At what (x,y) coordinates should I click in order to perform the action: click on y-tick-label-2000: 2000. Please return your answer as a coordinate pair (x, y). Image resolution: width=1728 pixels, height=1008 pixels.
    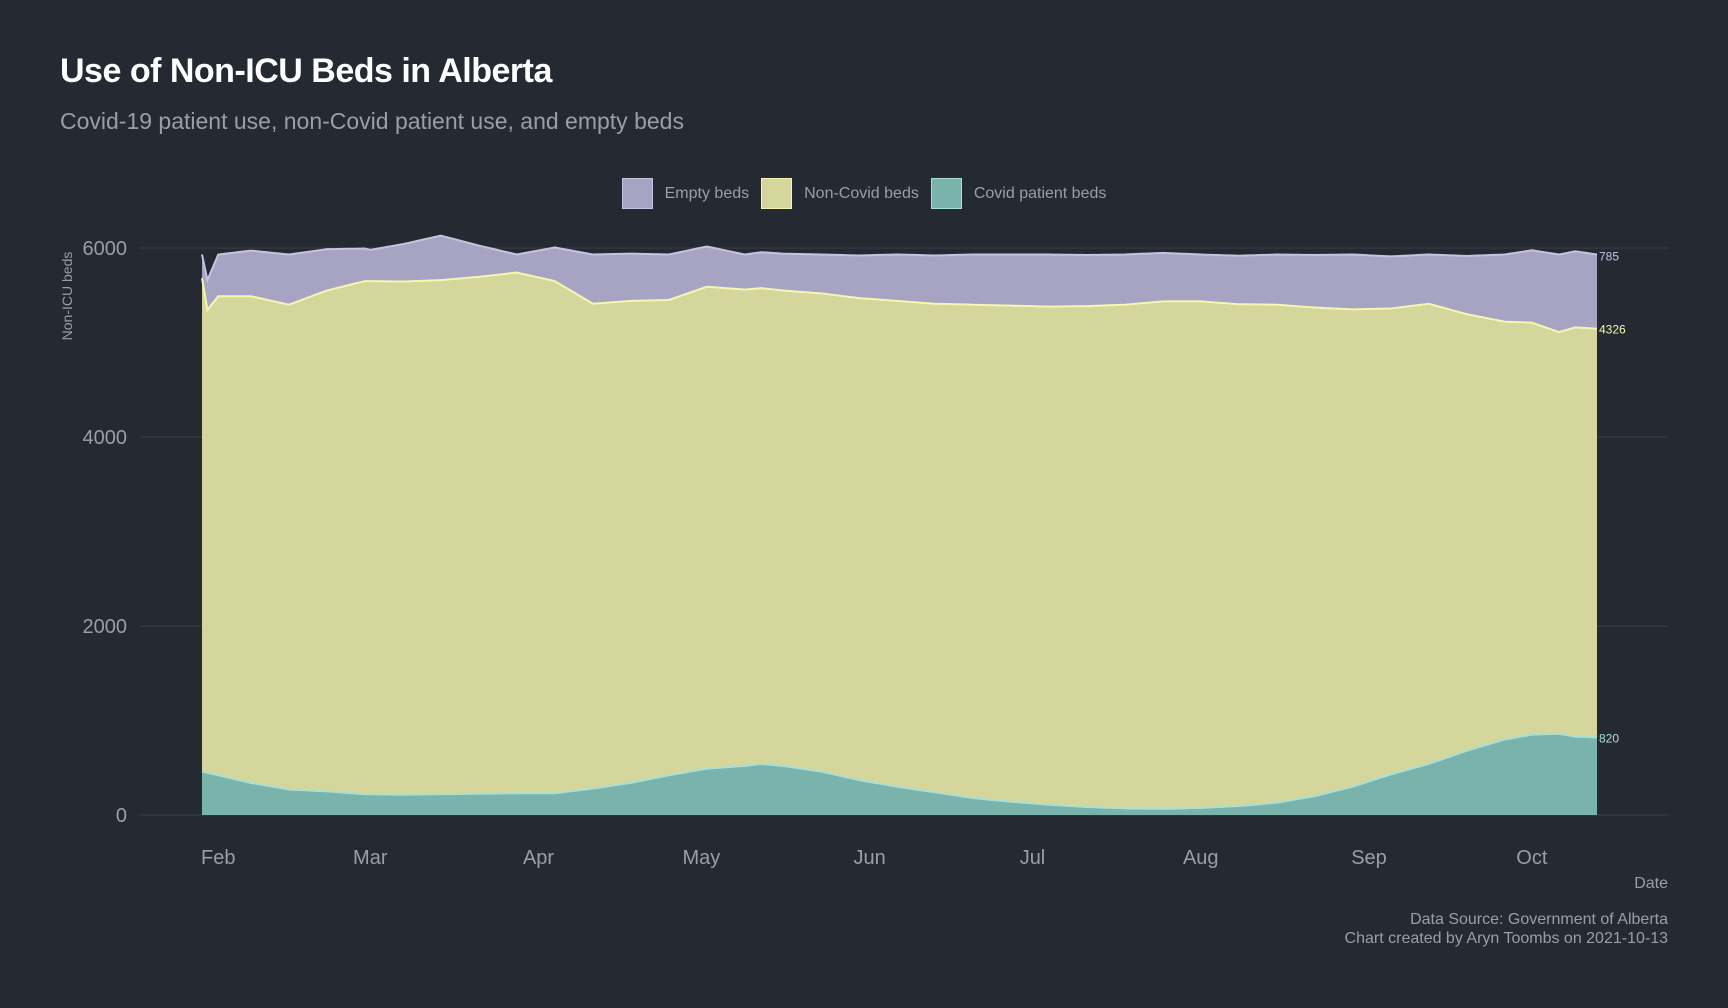
    Looking at the image, I should click on (105, 627).